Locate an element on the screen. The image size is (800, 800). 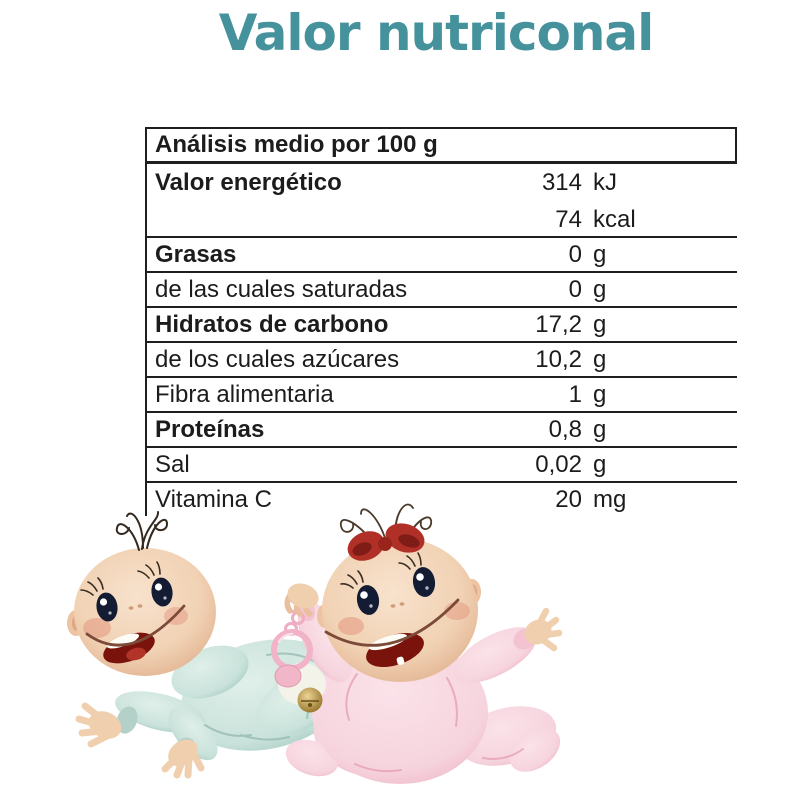
table-row: de las cuales saturadas 0 g is located at coordinates (442, 290).